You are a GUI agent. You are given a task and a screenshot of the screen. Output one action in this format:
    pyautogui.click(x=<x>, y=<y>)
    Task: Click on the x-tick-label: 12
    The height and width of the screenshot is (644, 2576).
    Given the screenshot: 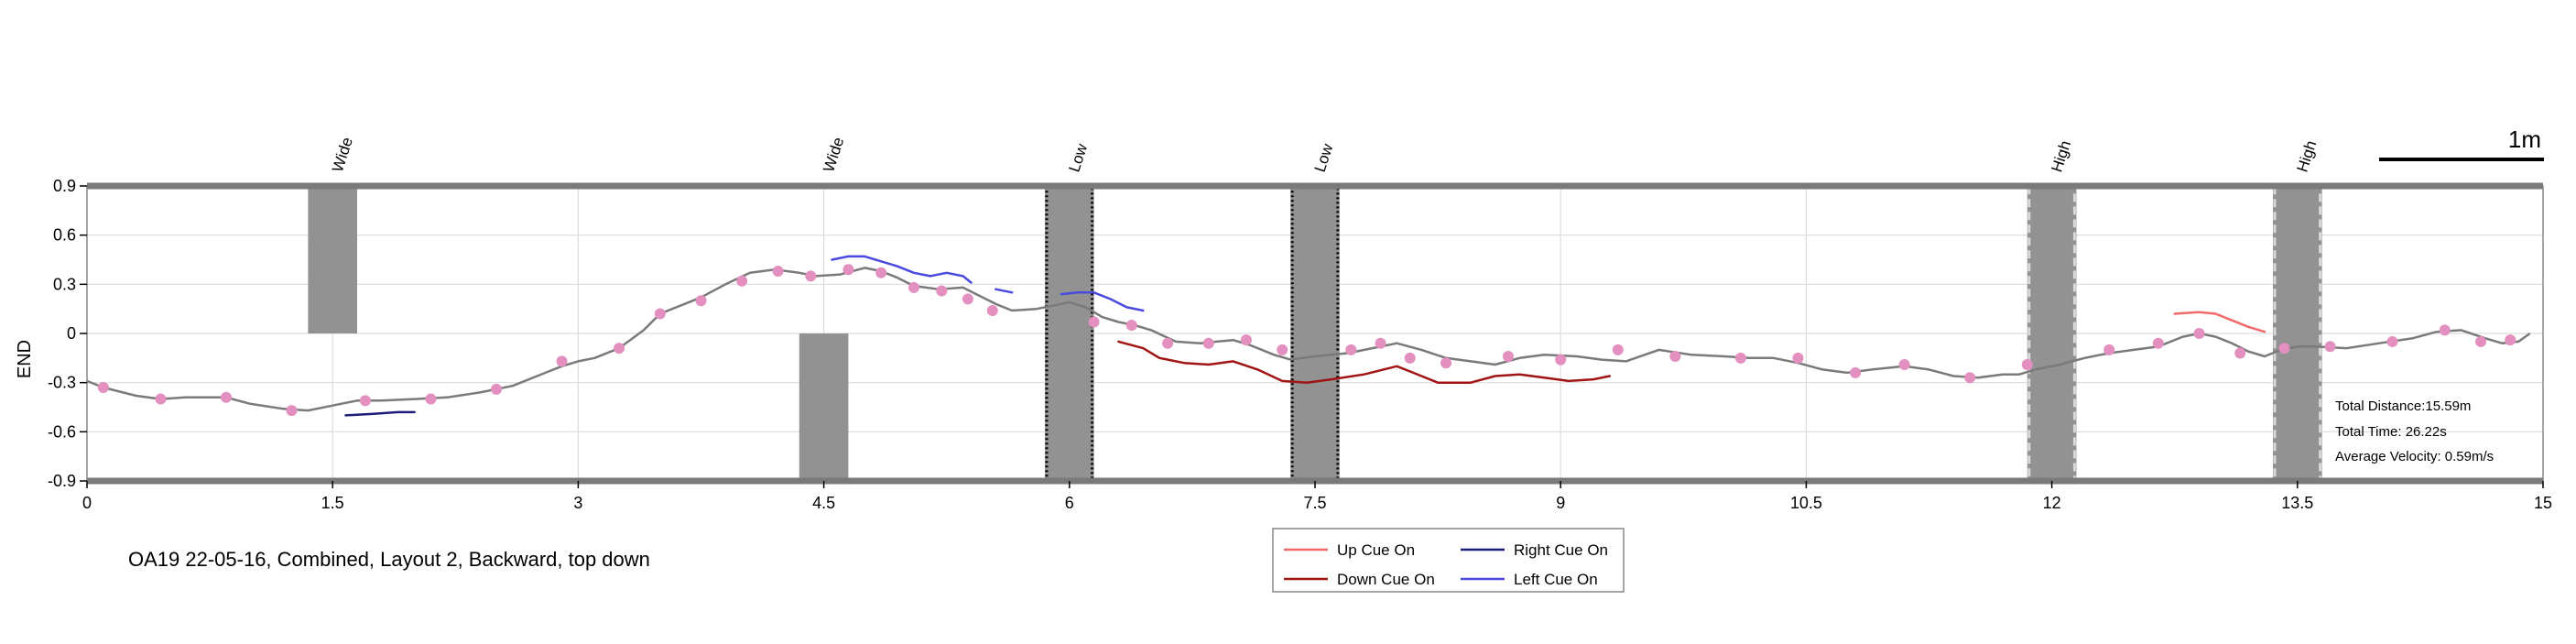 What is the action you would take?
    pyautogui.click(x=2052, y=503)
    